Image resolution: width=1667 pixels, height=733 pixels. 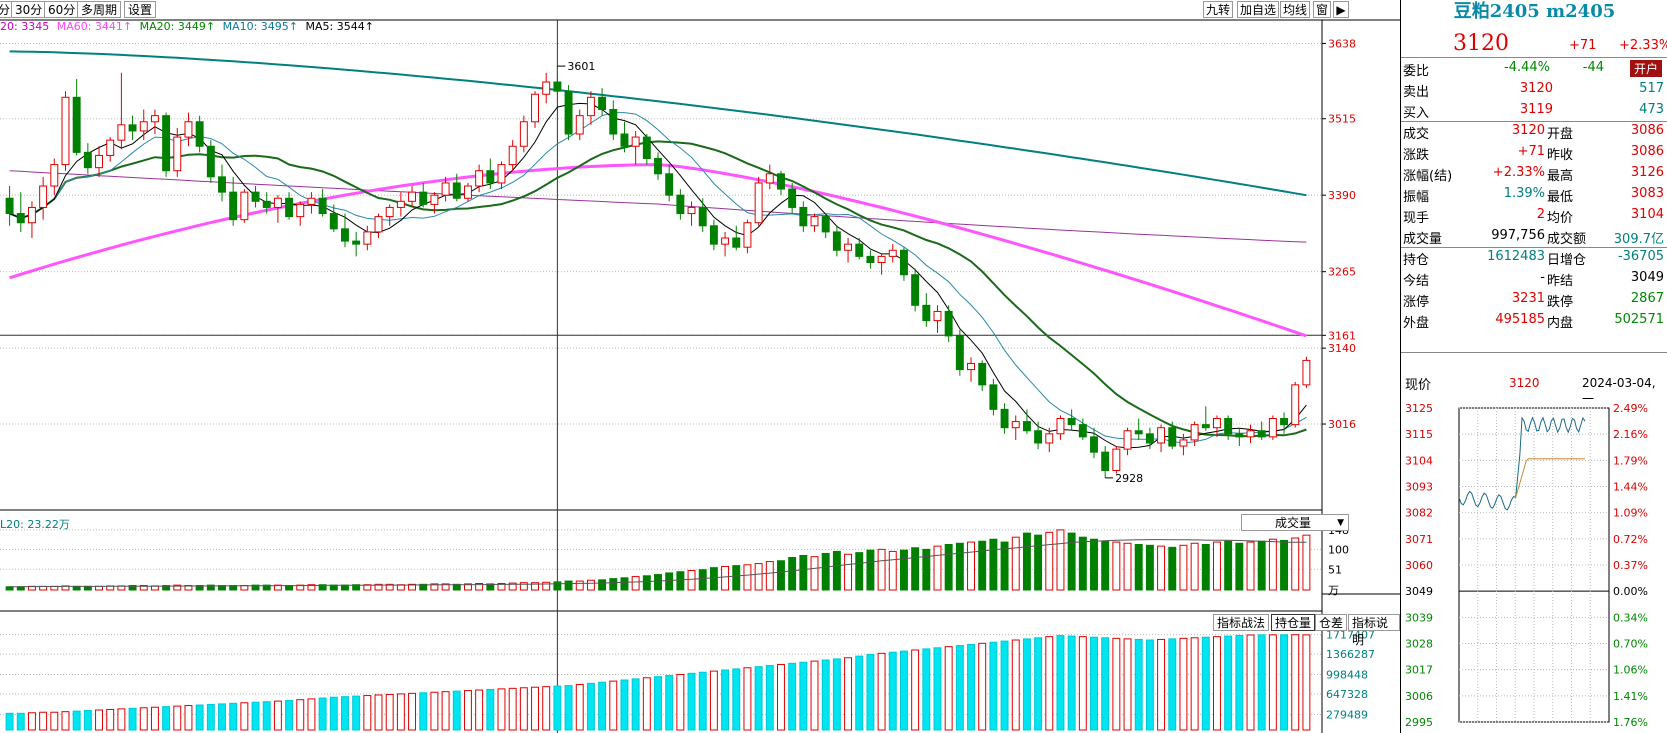 I want to click on collapse-arrow-icon: ▶, so click(x=1341, y=9).